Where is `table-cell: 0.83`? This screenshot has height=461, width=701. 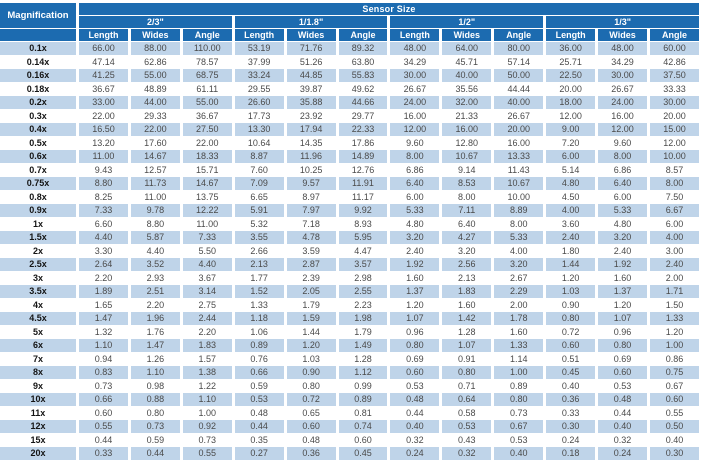 table-cell: 0.83 is located at coordinates (103, 372).